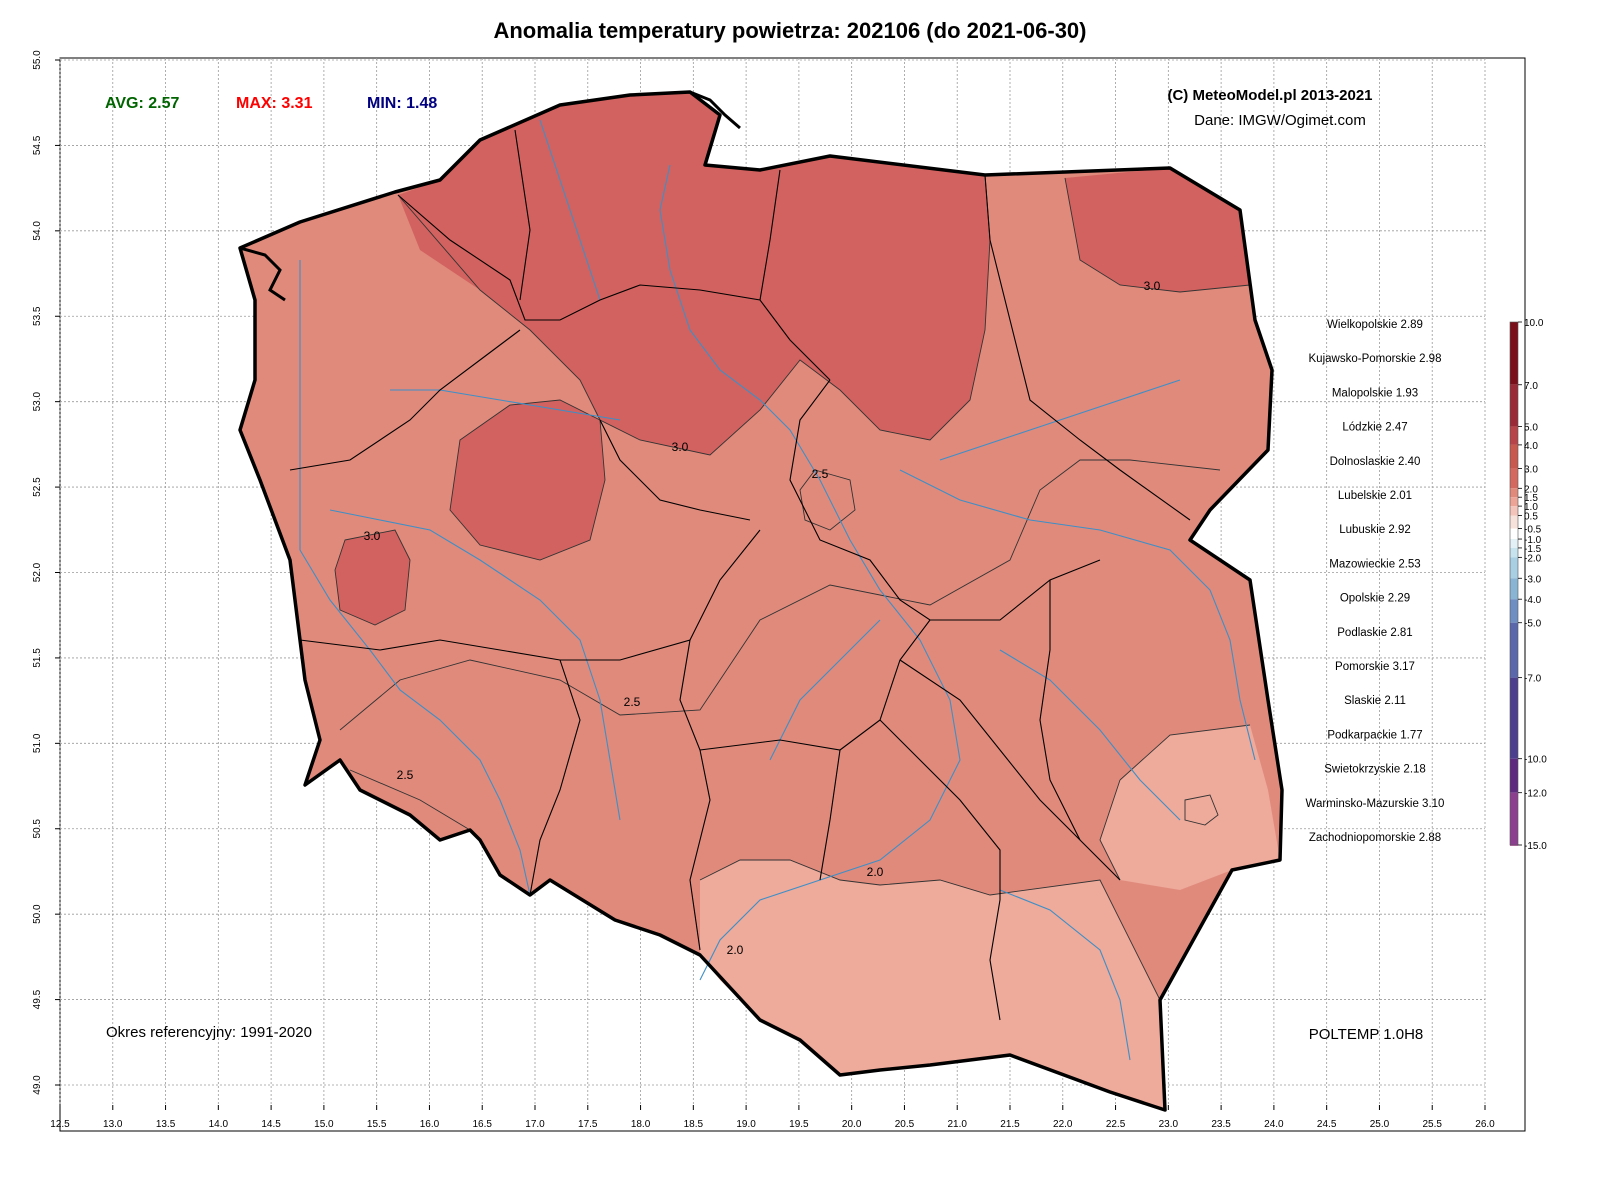 The height and width of the screenshot is (1200, 1600). Describe the element at coordinates (1533, 600) in the screenshot. I see `legend-label: -4.0` at that location.